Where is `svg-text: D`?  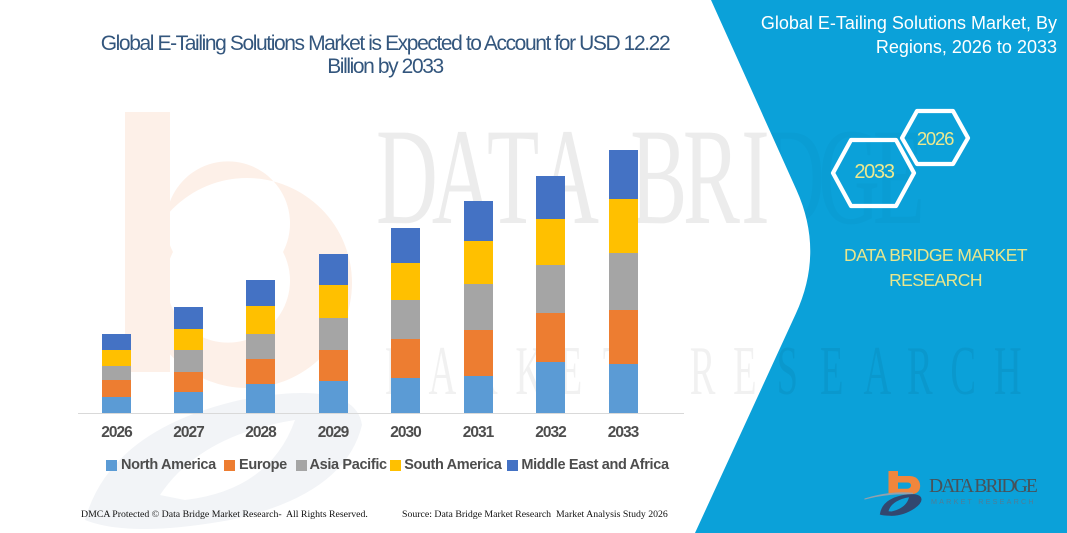
svg-text: D is located at coordinates (794, 176).